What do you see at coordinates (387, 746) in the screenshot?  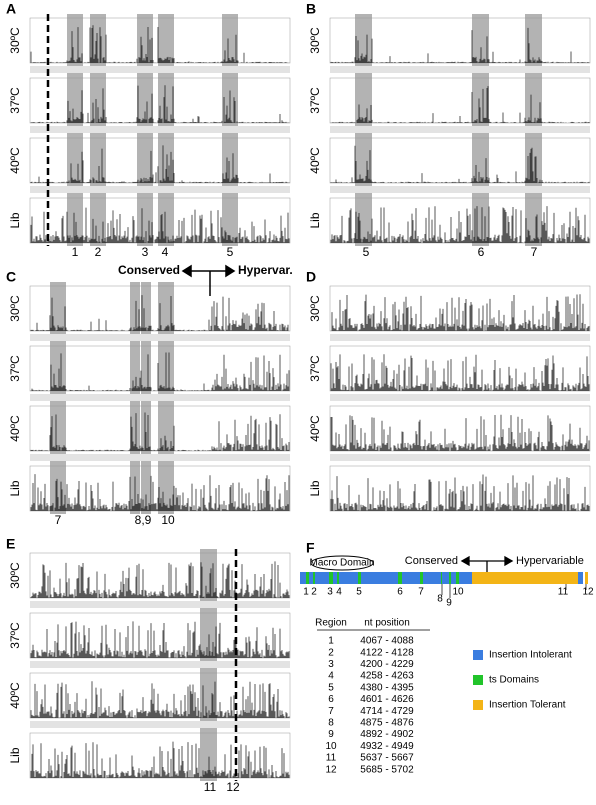 I see `table-cell: 4932 - 4949` at bounding box center [387, 746].